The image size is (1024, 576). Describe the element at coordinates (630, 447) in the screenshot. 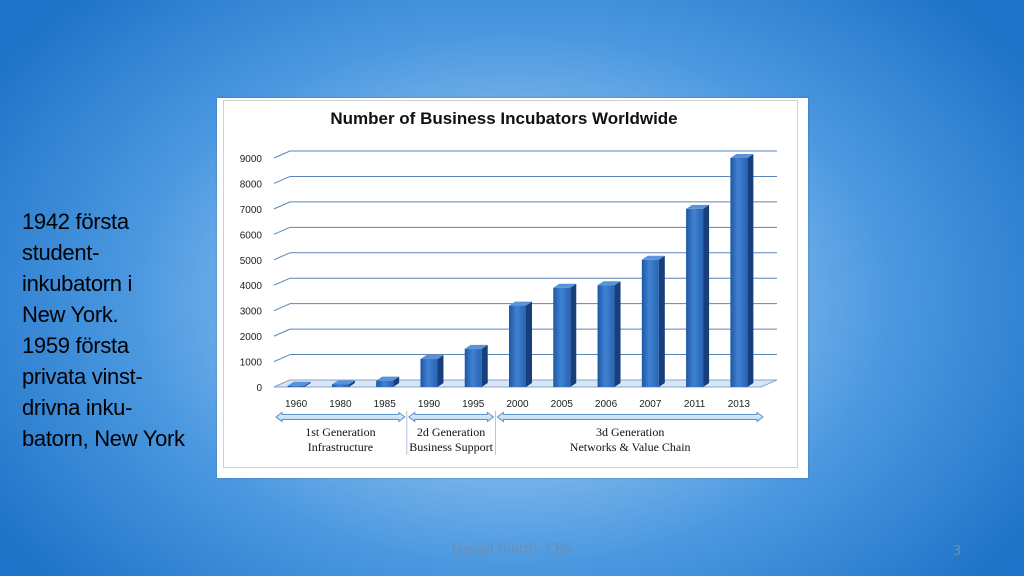

I see `generation-sublabel: Networks & Value Chain` at that location.